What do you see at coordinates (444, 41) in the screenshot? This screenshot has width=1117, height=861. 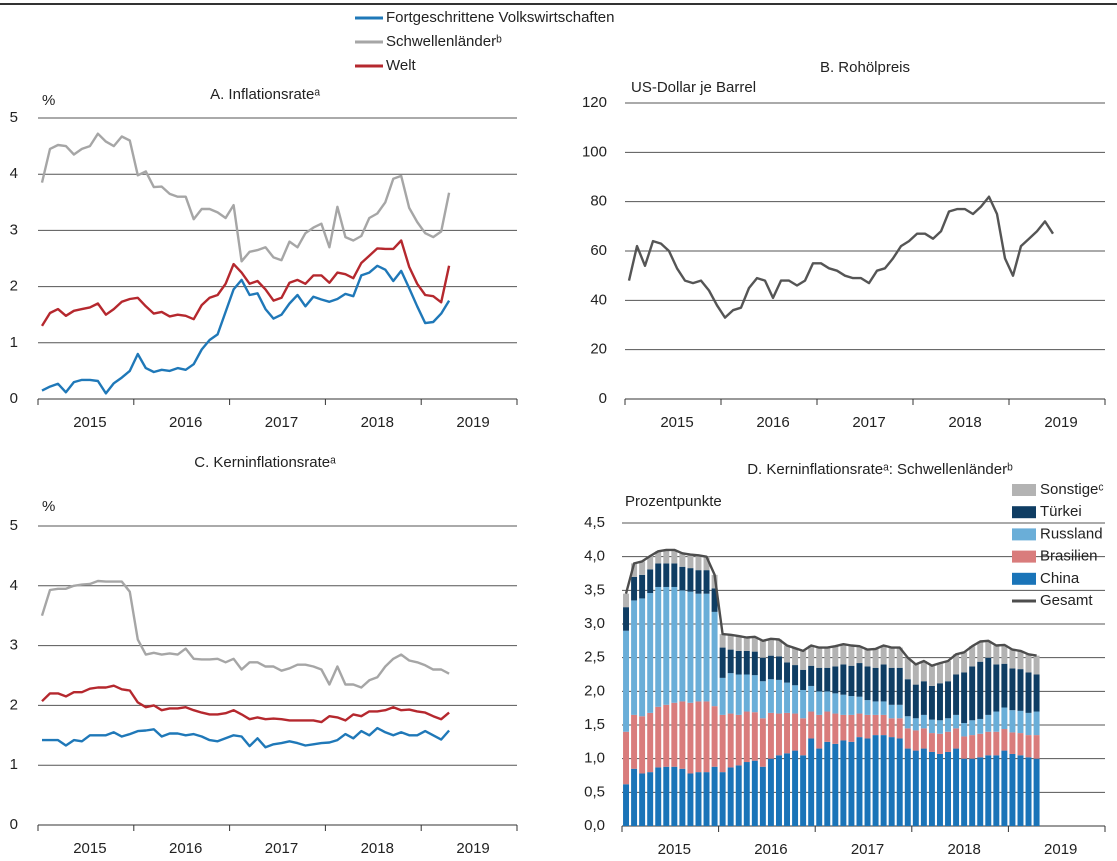 I see `legend-label: Schwellenländerᵇ` at bounding box center [444, 41].